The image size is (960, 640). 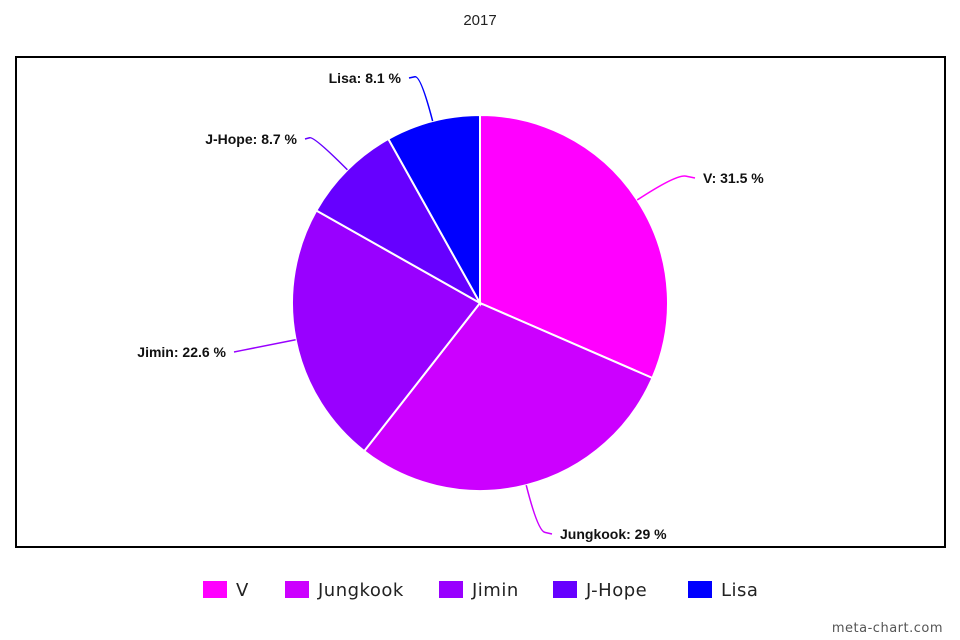 What do you see at coordinates (479, 20) in the screenshot?
I see `chart-title: 2017` at bounding box center [479, 20].